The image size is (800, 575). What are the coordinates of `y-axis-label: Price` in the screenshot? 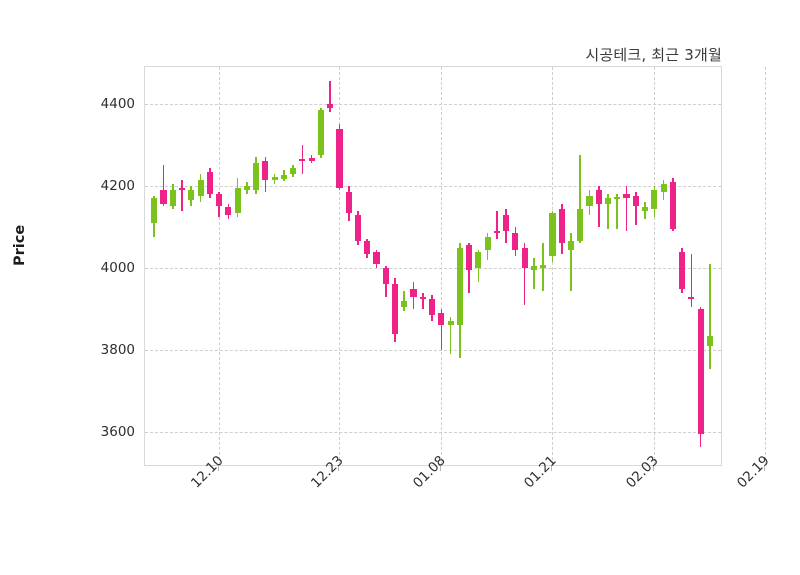 It's located at (20, 245).